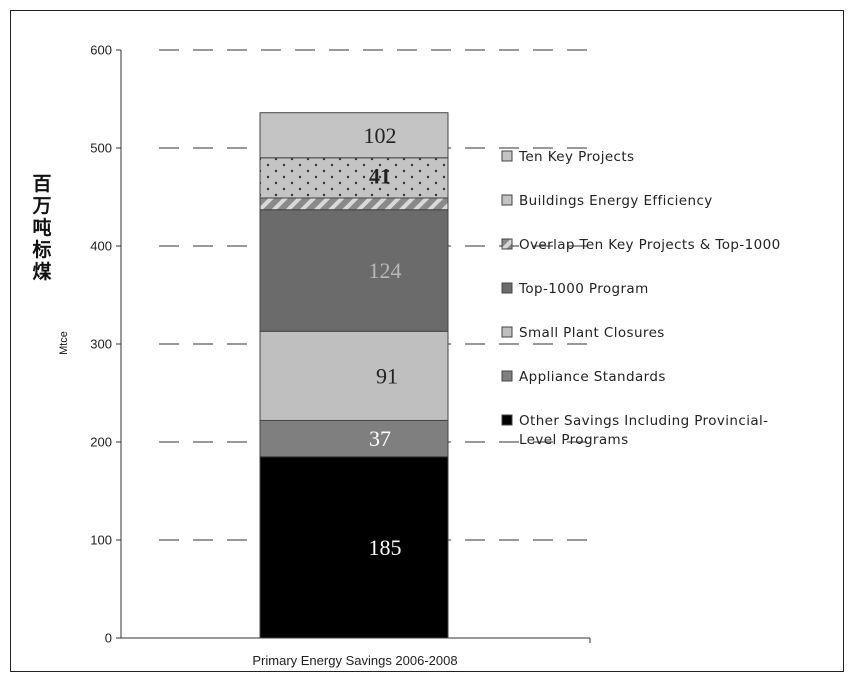 The width and height of the screenshot is (856, 682). Describe the element at coordinates (616, 201) in the screenshot. I see `legend-label: Buildings Energy Efficiency` at that location.